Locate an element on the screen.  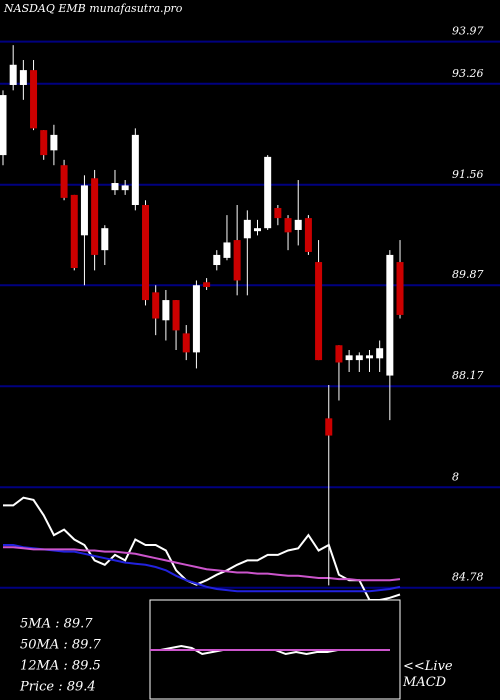
stat-label: 12MA : 89.5 is located at coordinates (60, 666).